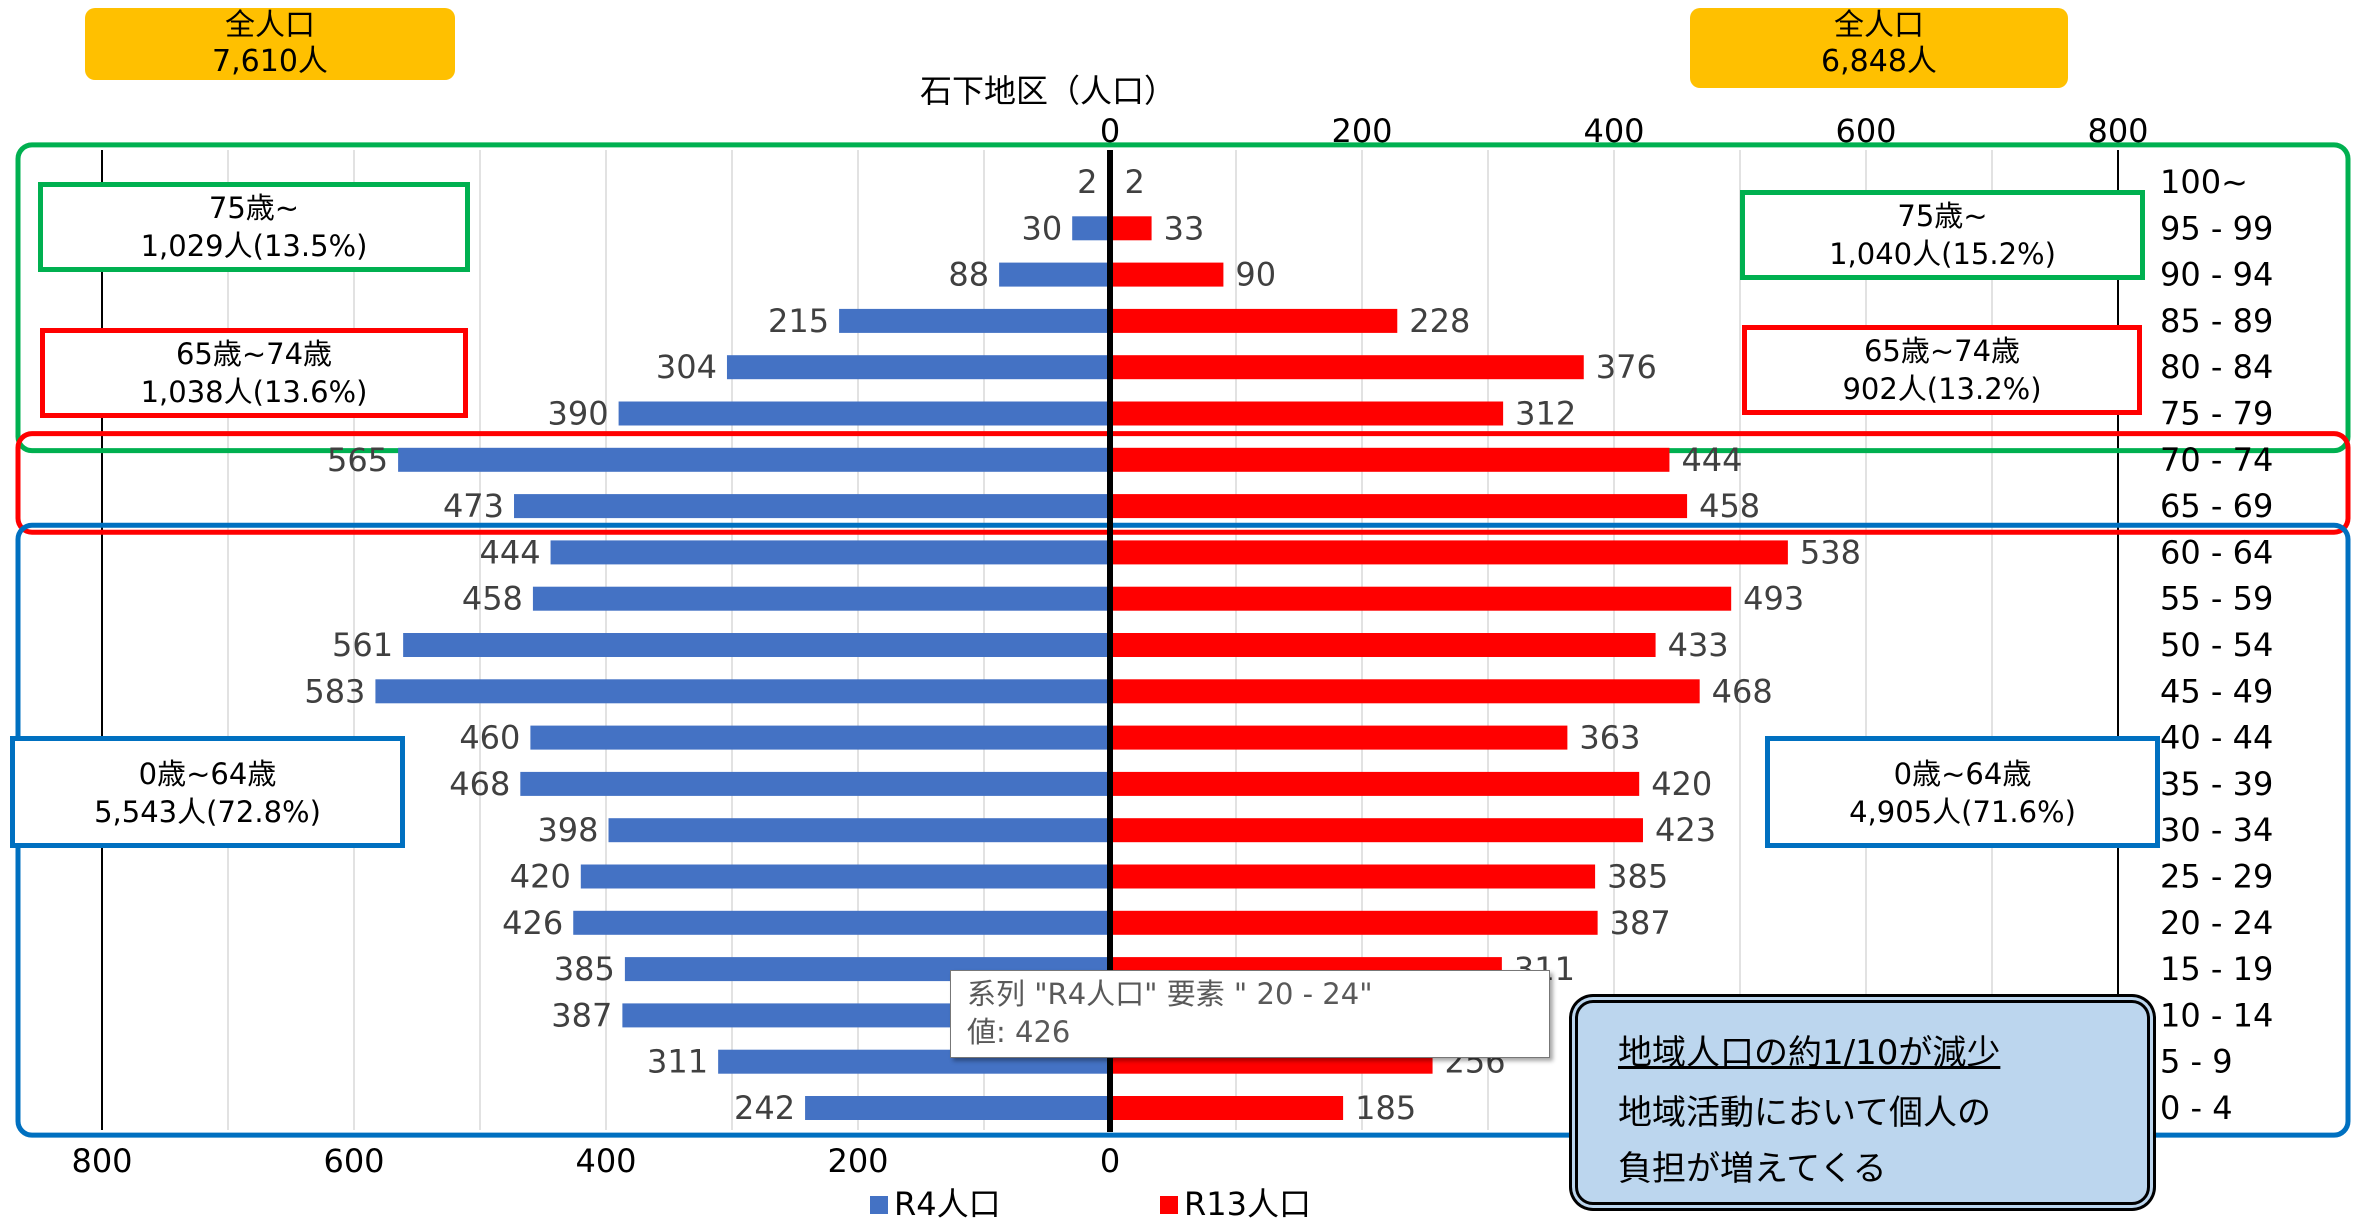 The height and width of the screenshot is (1225, 2362). Describe the element at coordinates (2216, 830) in the screenshot. I see `age-category-label: 30 - 34` at that location.